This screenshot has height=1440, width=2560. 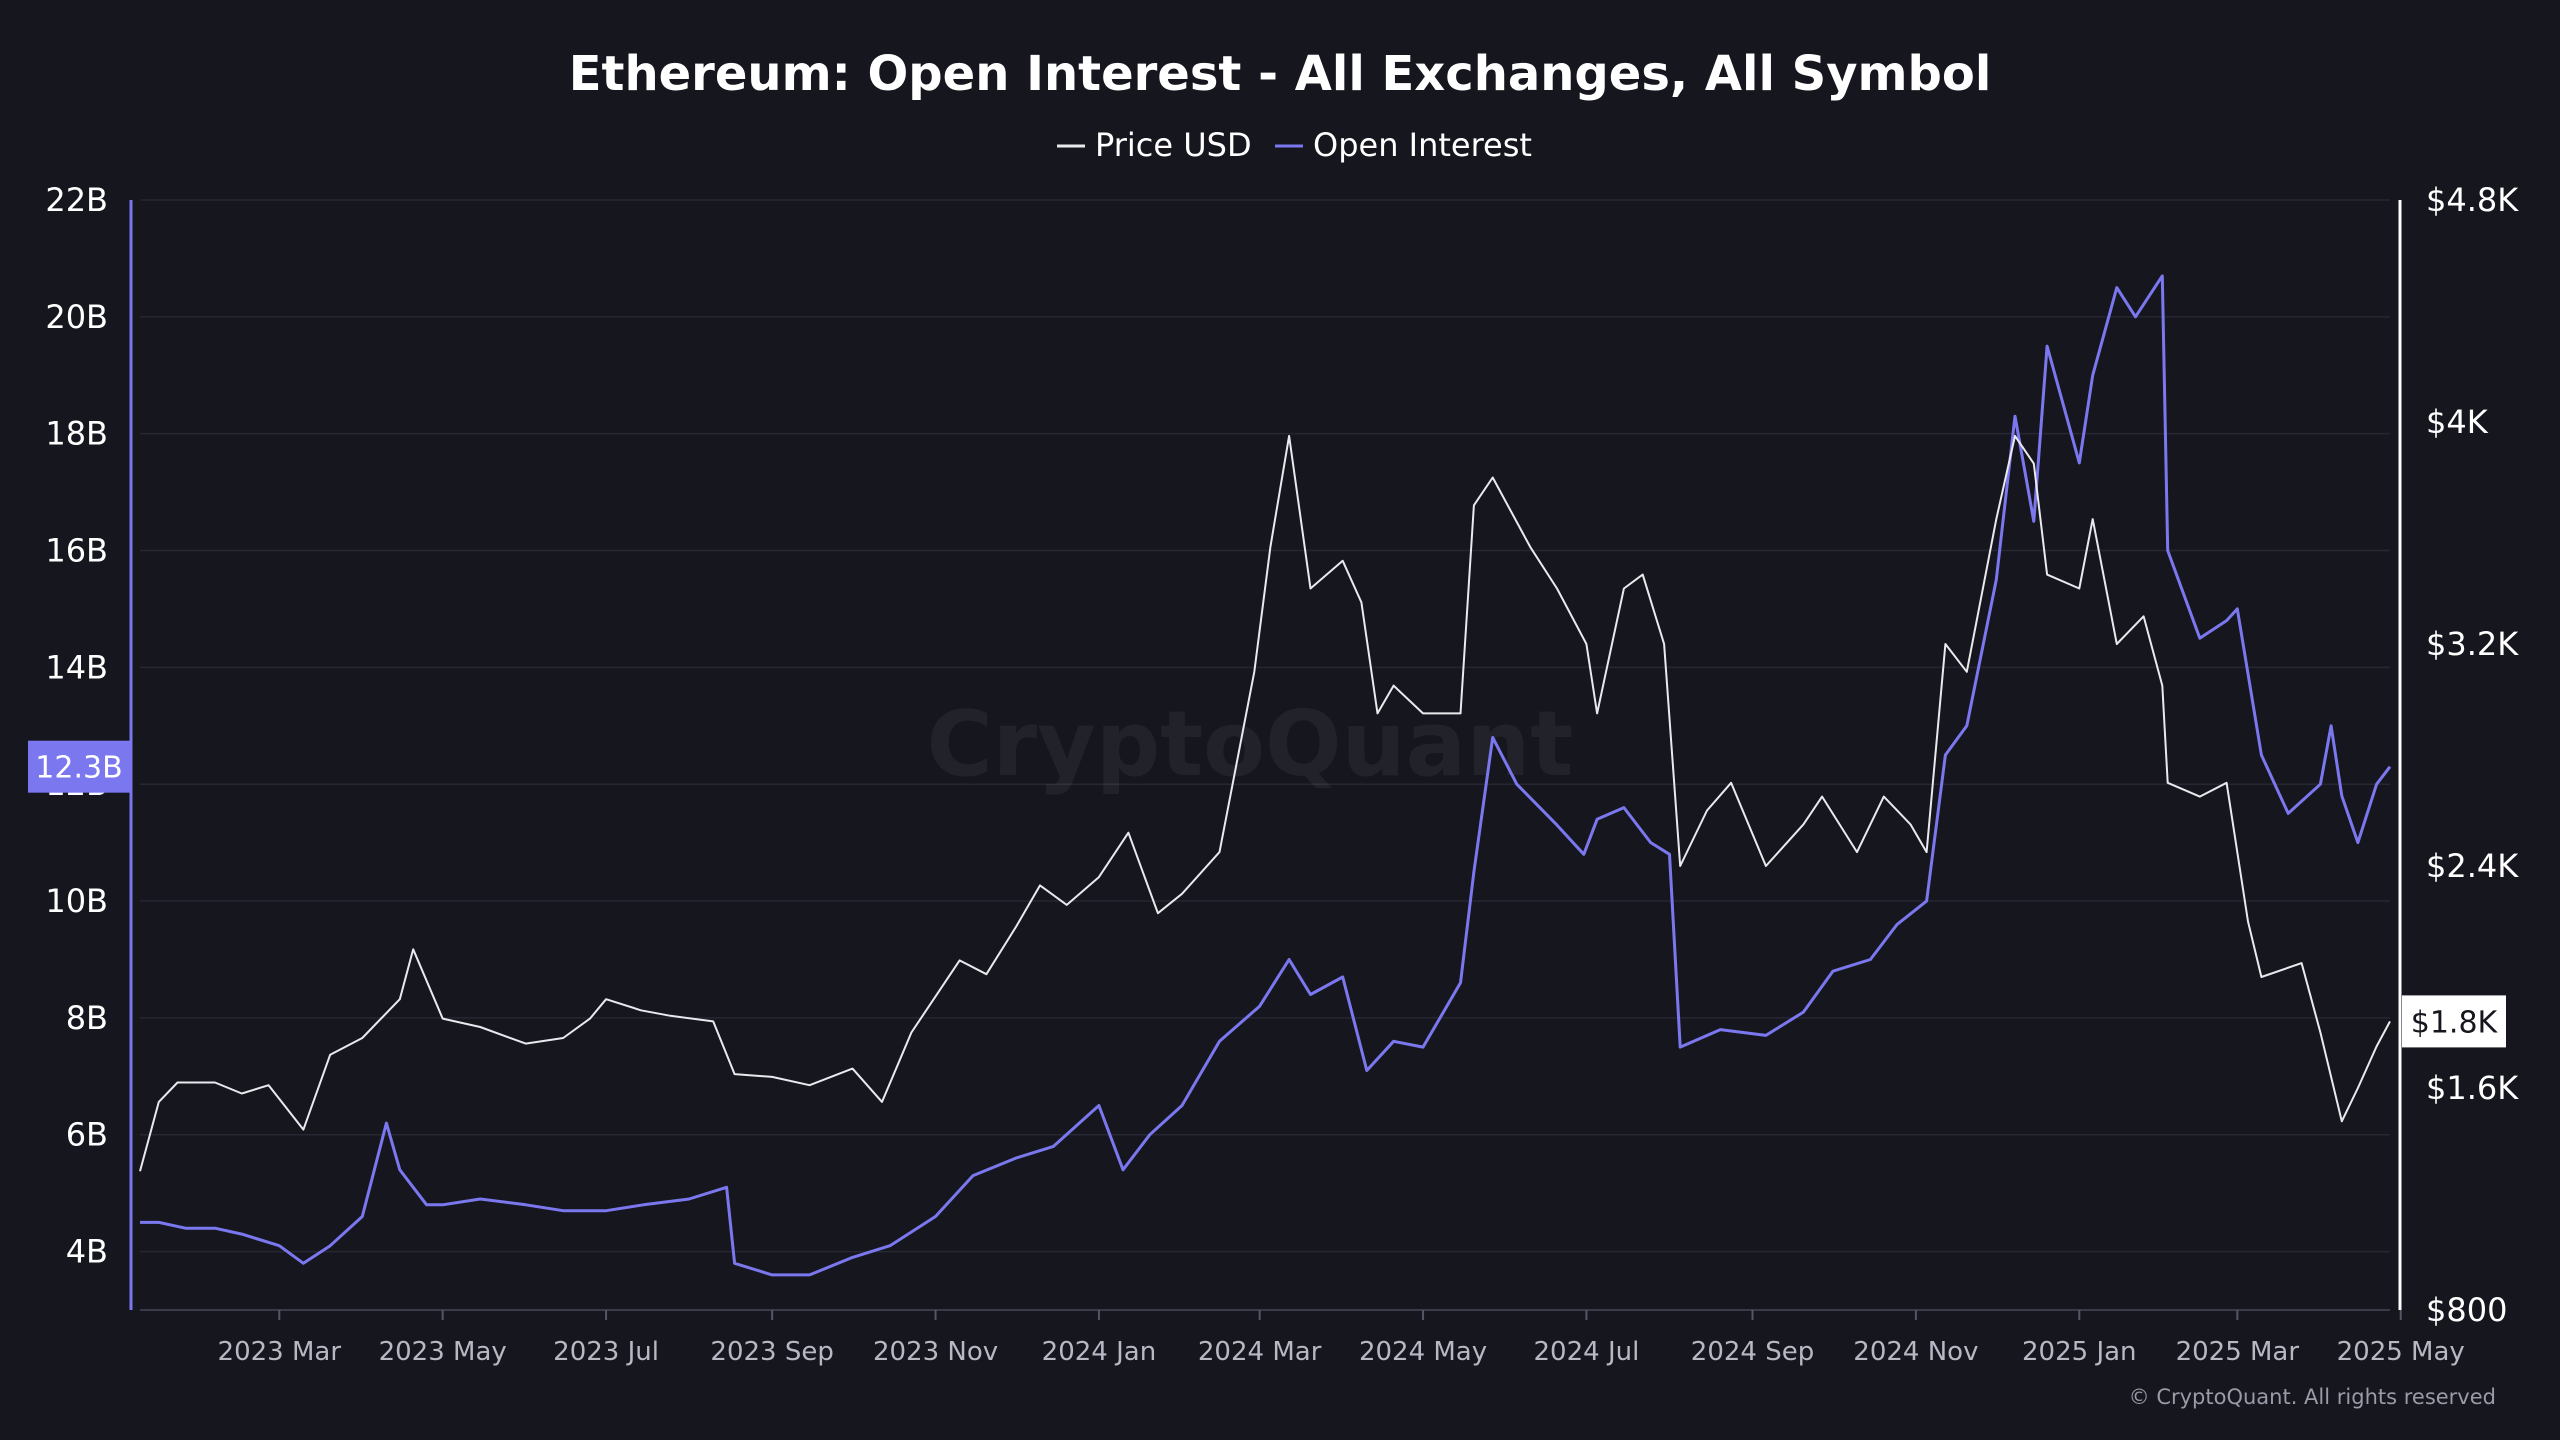 What do you see at coordinates (76, 551) in the screenshot?
I see `left-tick-label: 16B` at bounding box center [76, 551].